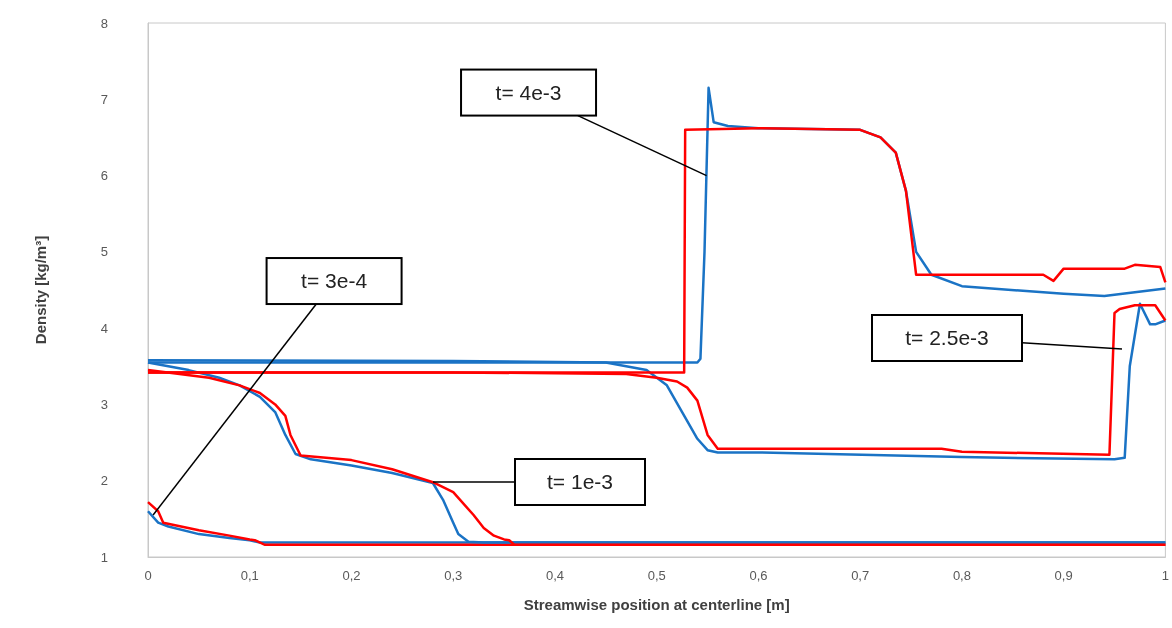  Describe the element at coordinates (961, 575) in the screenshot. I see `x-tick-label: 0,8` at that location.